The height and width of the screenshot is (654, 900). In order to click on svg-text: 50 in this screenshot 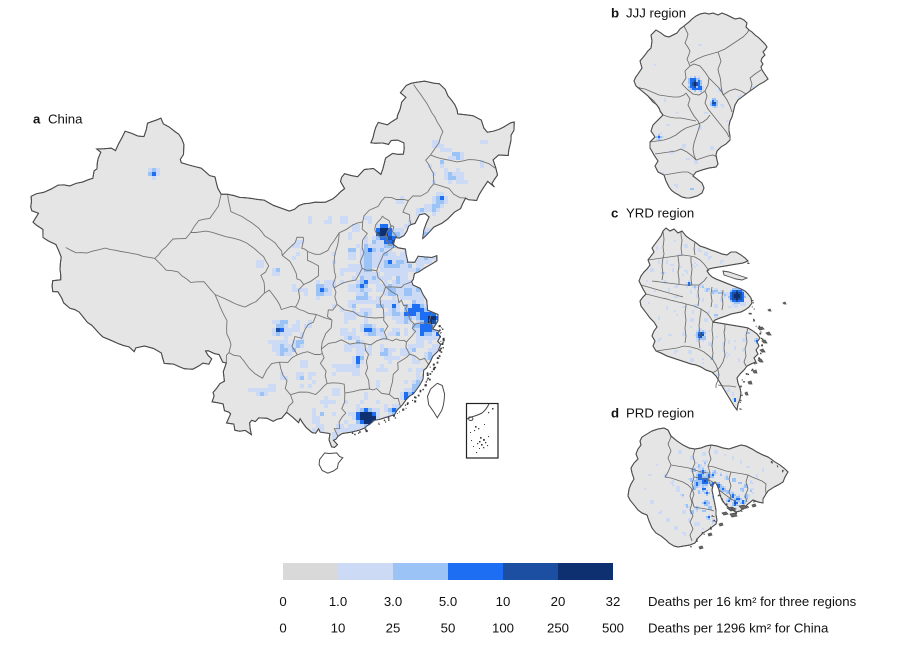, I will do `click(448, 628)`.